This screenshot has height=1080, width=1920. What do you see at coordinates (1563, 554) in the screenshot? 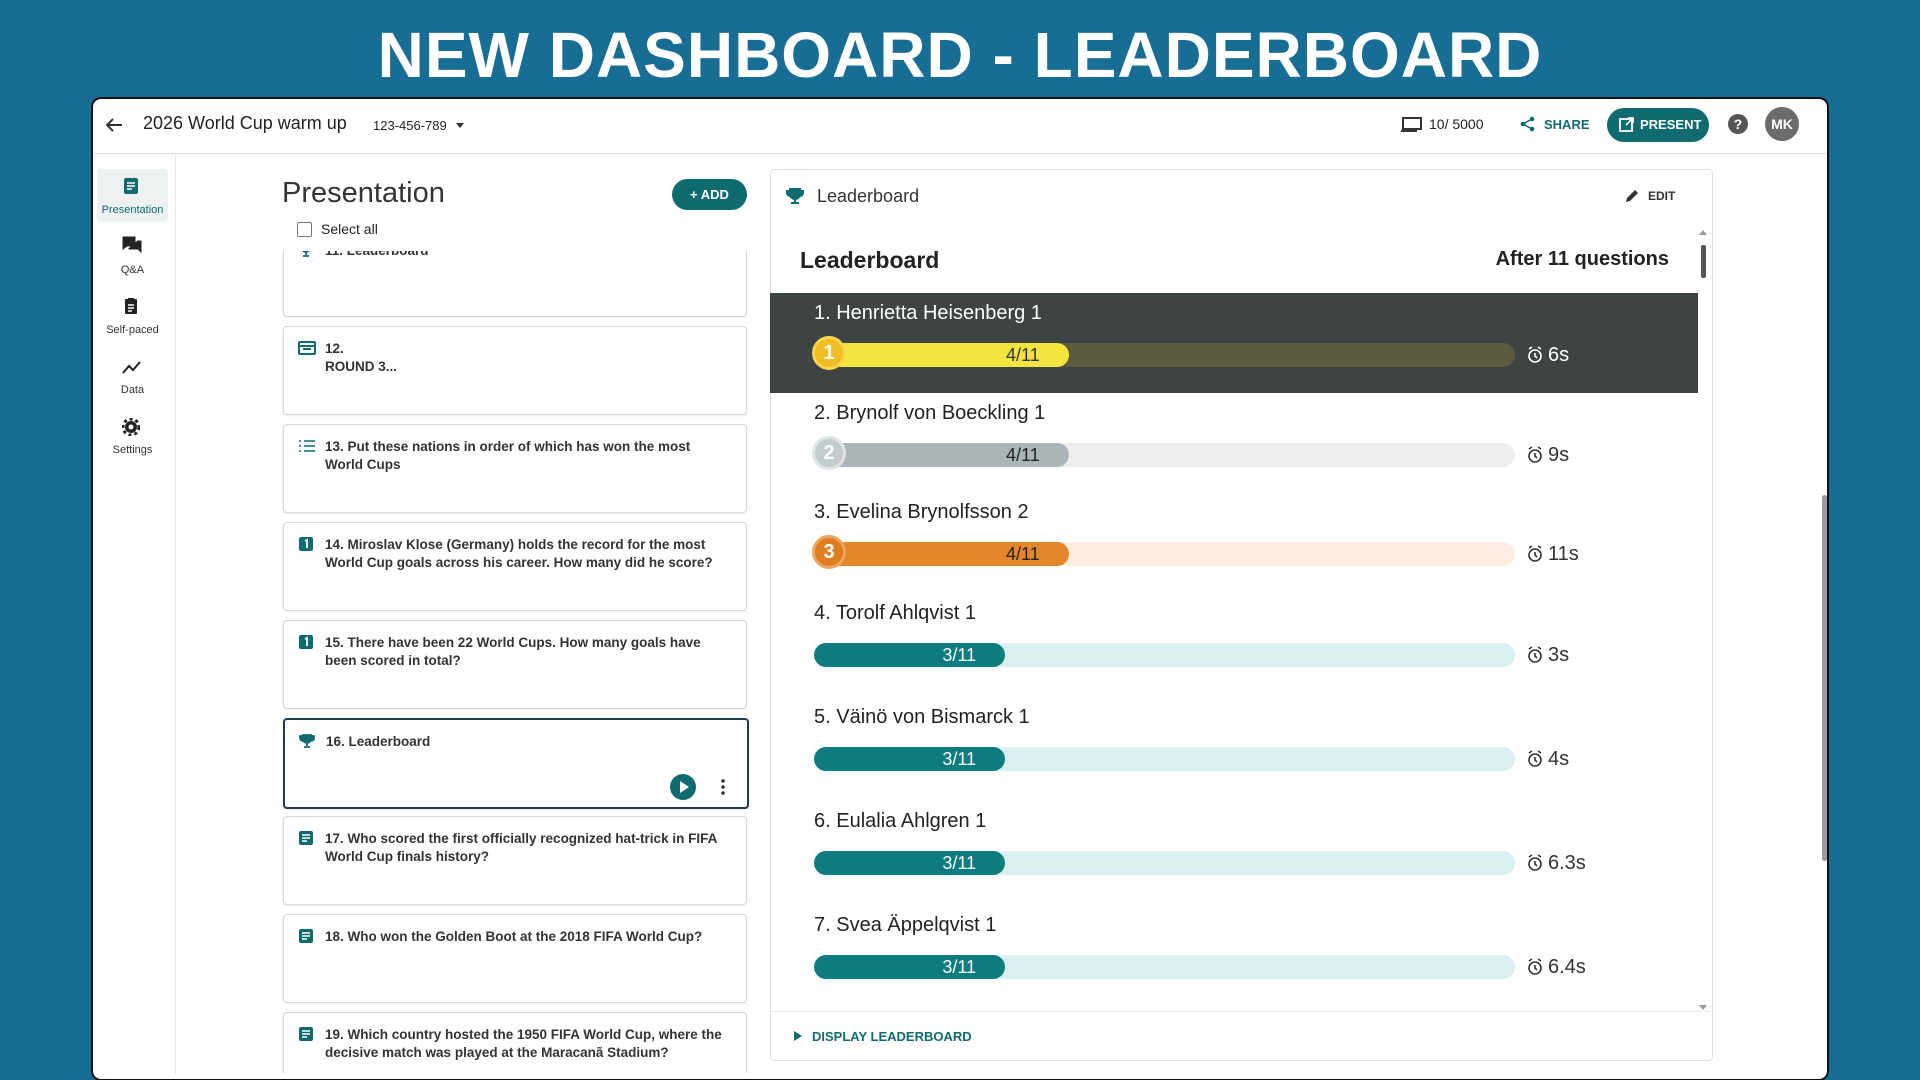
I see `answer-time: 11s` at bounding box center [1563, 554].